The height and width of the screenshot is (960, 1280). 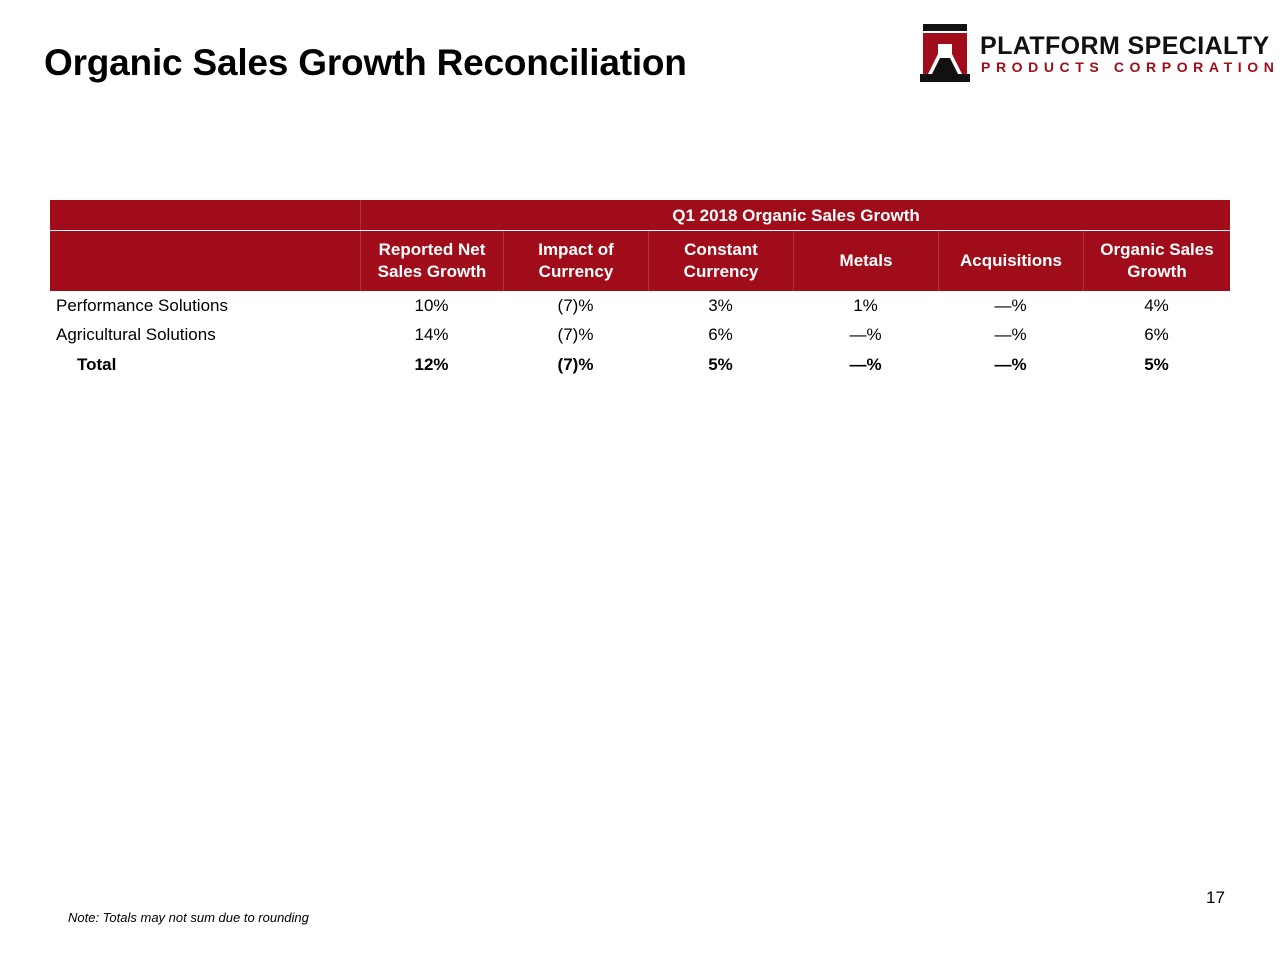 I want to click on column-header-constant-currency: Constant Currency, so click(x=720, y=261).